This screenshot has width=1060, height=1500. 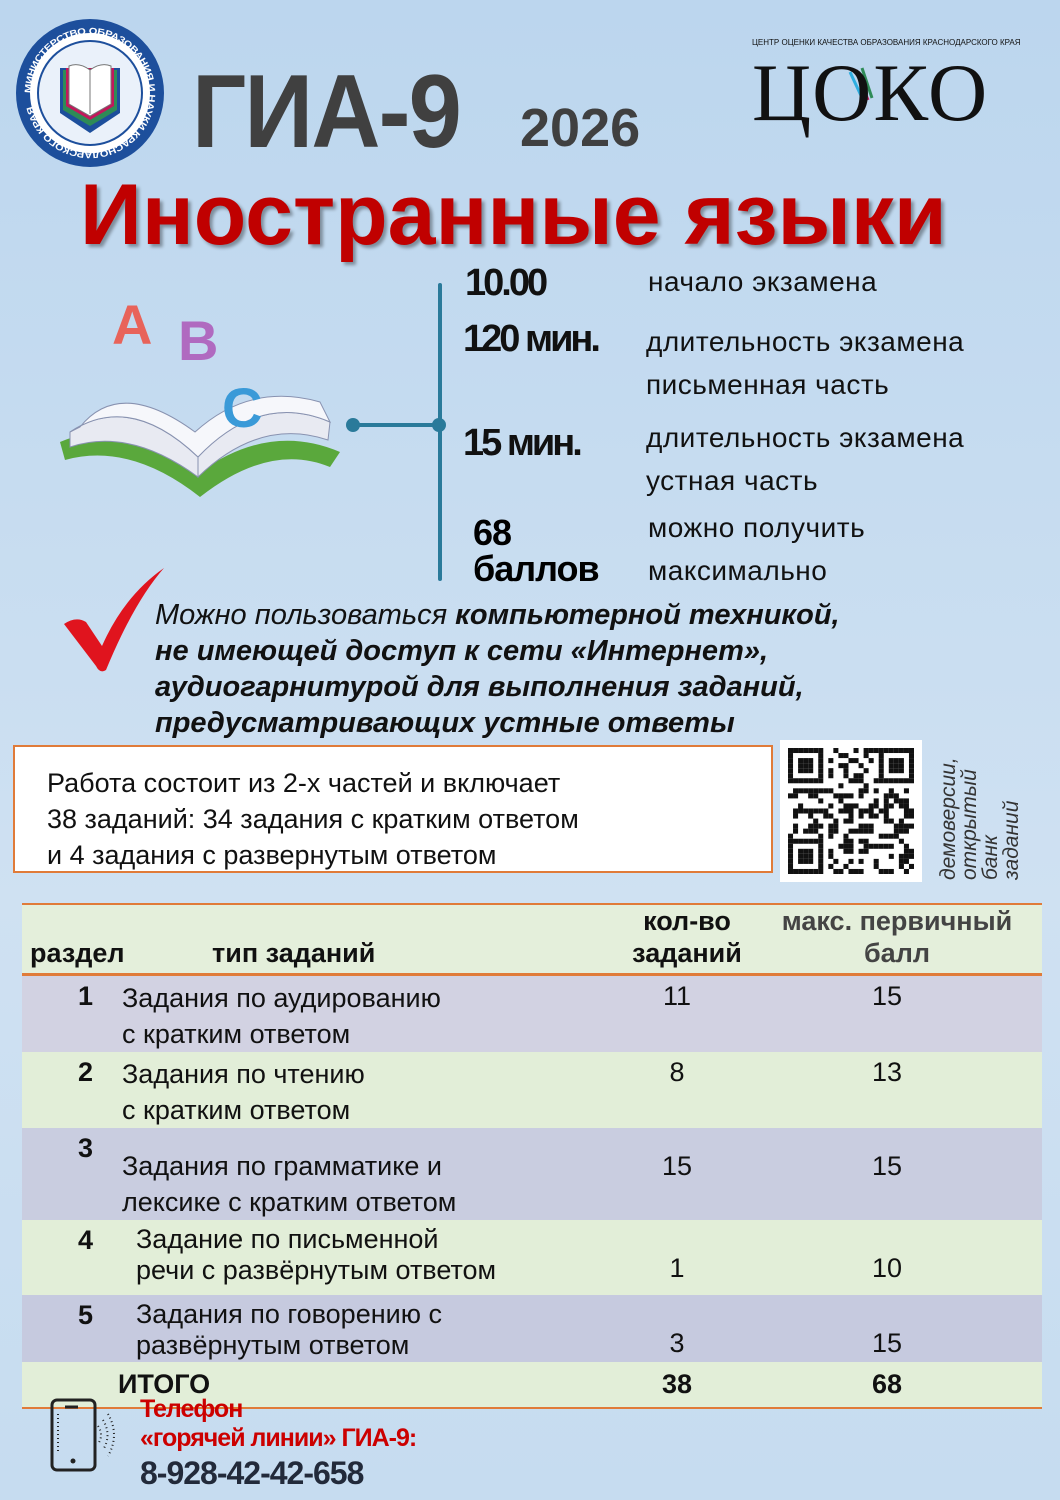 What do you see at coordinates (532, 1385) in the screenshot?
I see `table-total-row: ИТОГО 38 68` at bounding box center [532, 1385].